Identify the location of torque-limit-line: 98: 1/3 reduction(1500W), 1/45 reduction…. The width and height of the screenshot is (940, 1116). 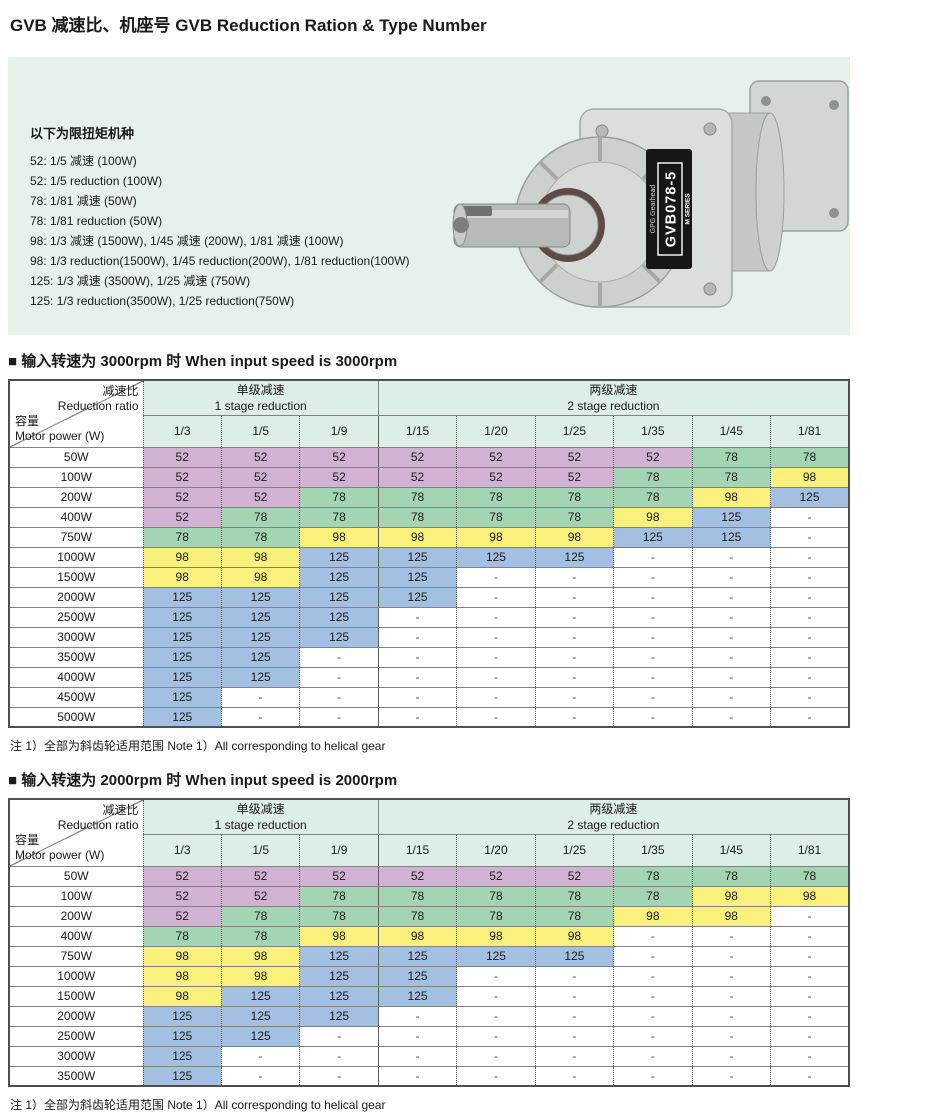
(220, 261).